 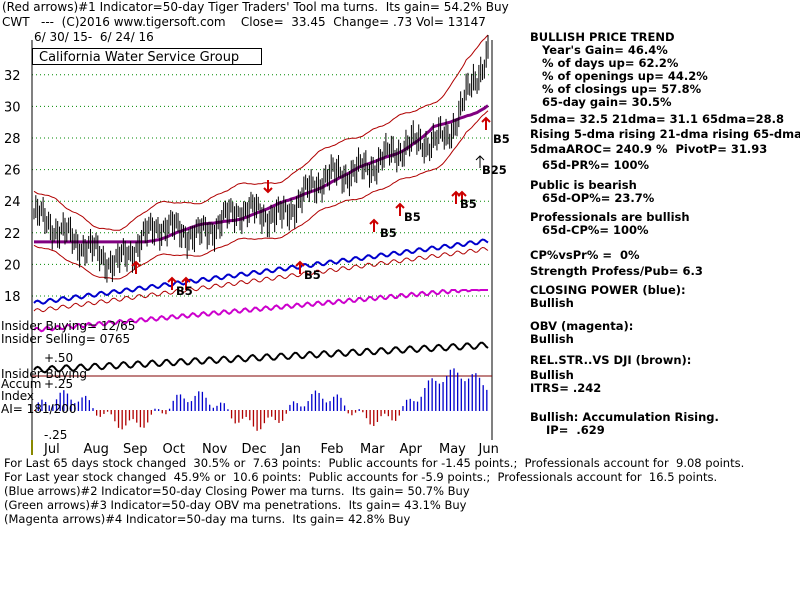 What do you see at coordinates (12, 234) in the screenshot?
I see `y-tick-label: 22` at bounding box center [12, 234].